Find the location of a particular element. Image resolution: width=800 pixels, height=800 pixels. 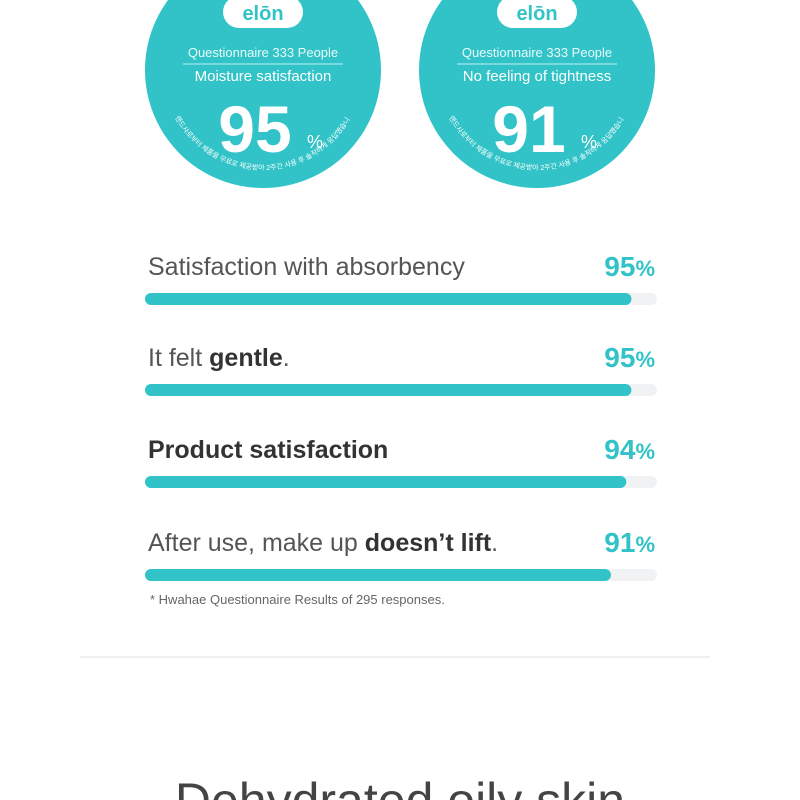

label-part: It felt is located at coordinates (178, 358).